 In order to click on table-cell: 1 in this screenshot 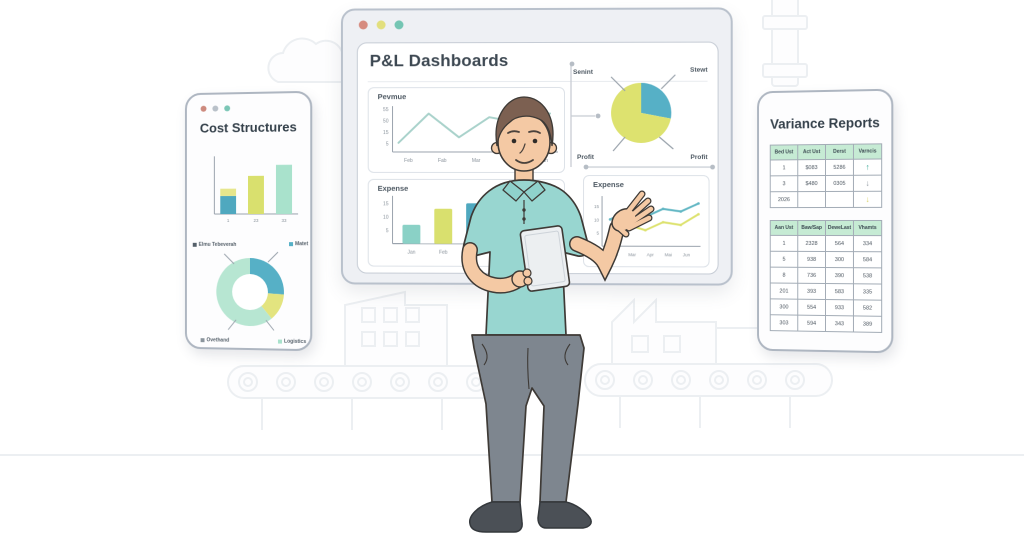, I will do `click(784, 167)`.